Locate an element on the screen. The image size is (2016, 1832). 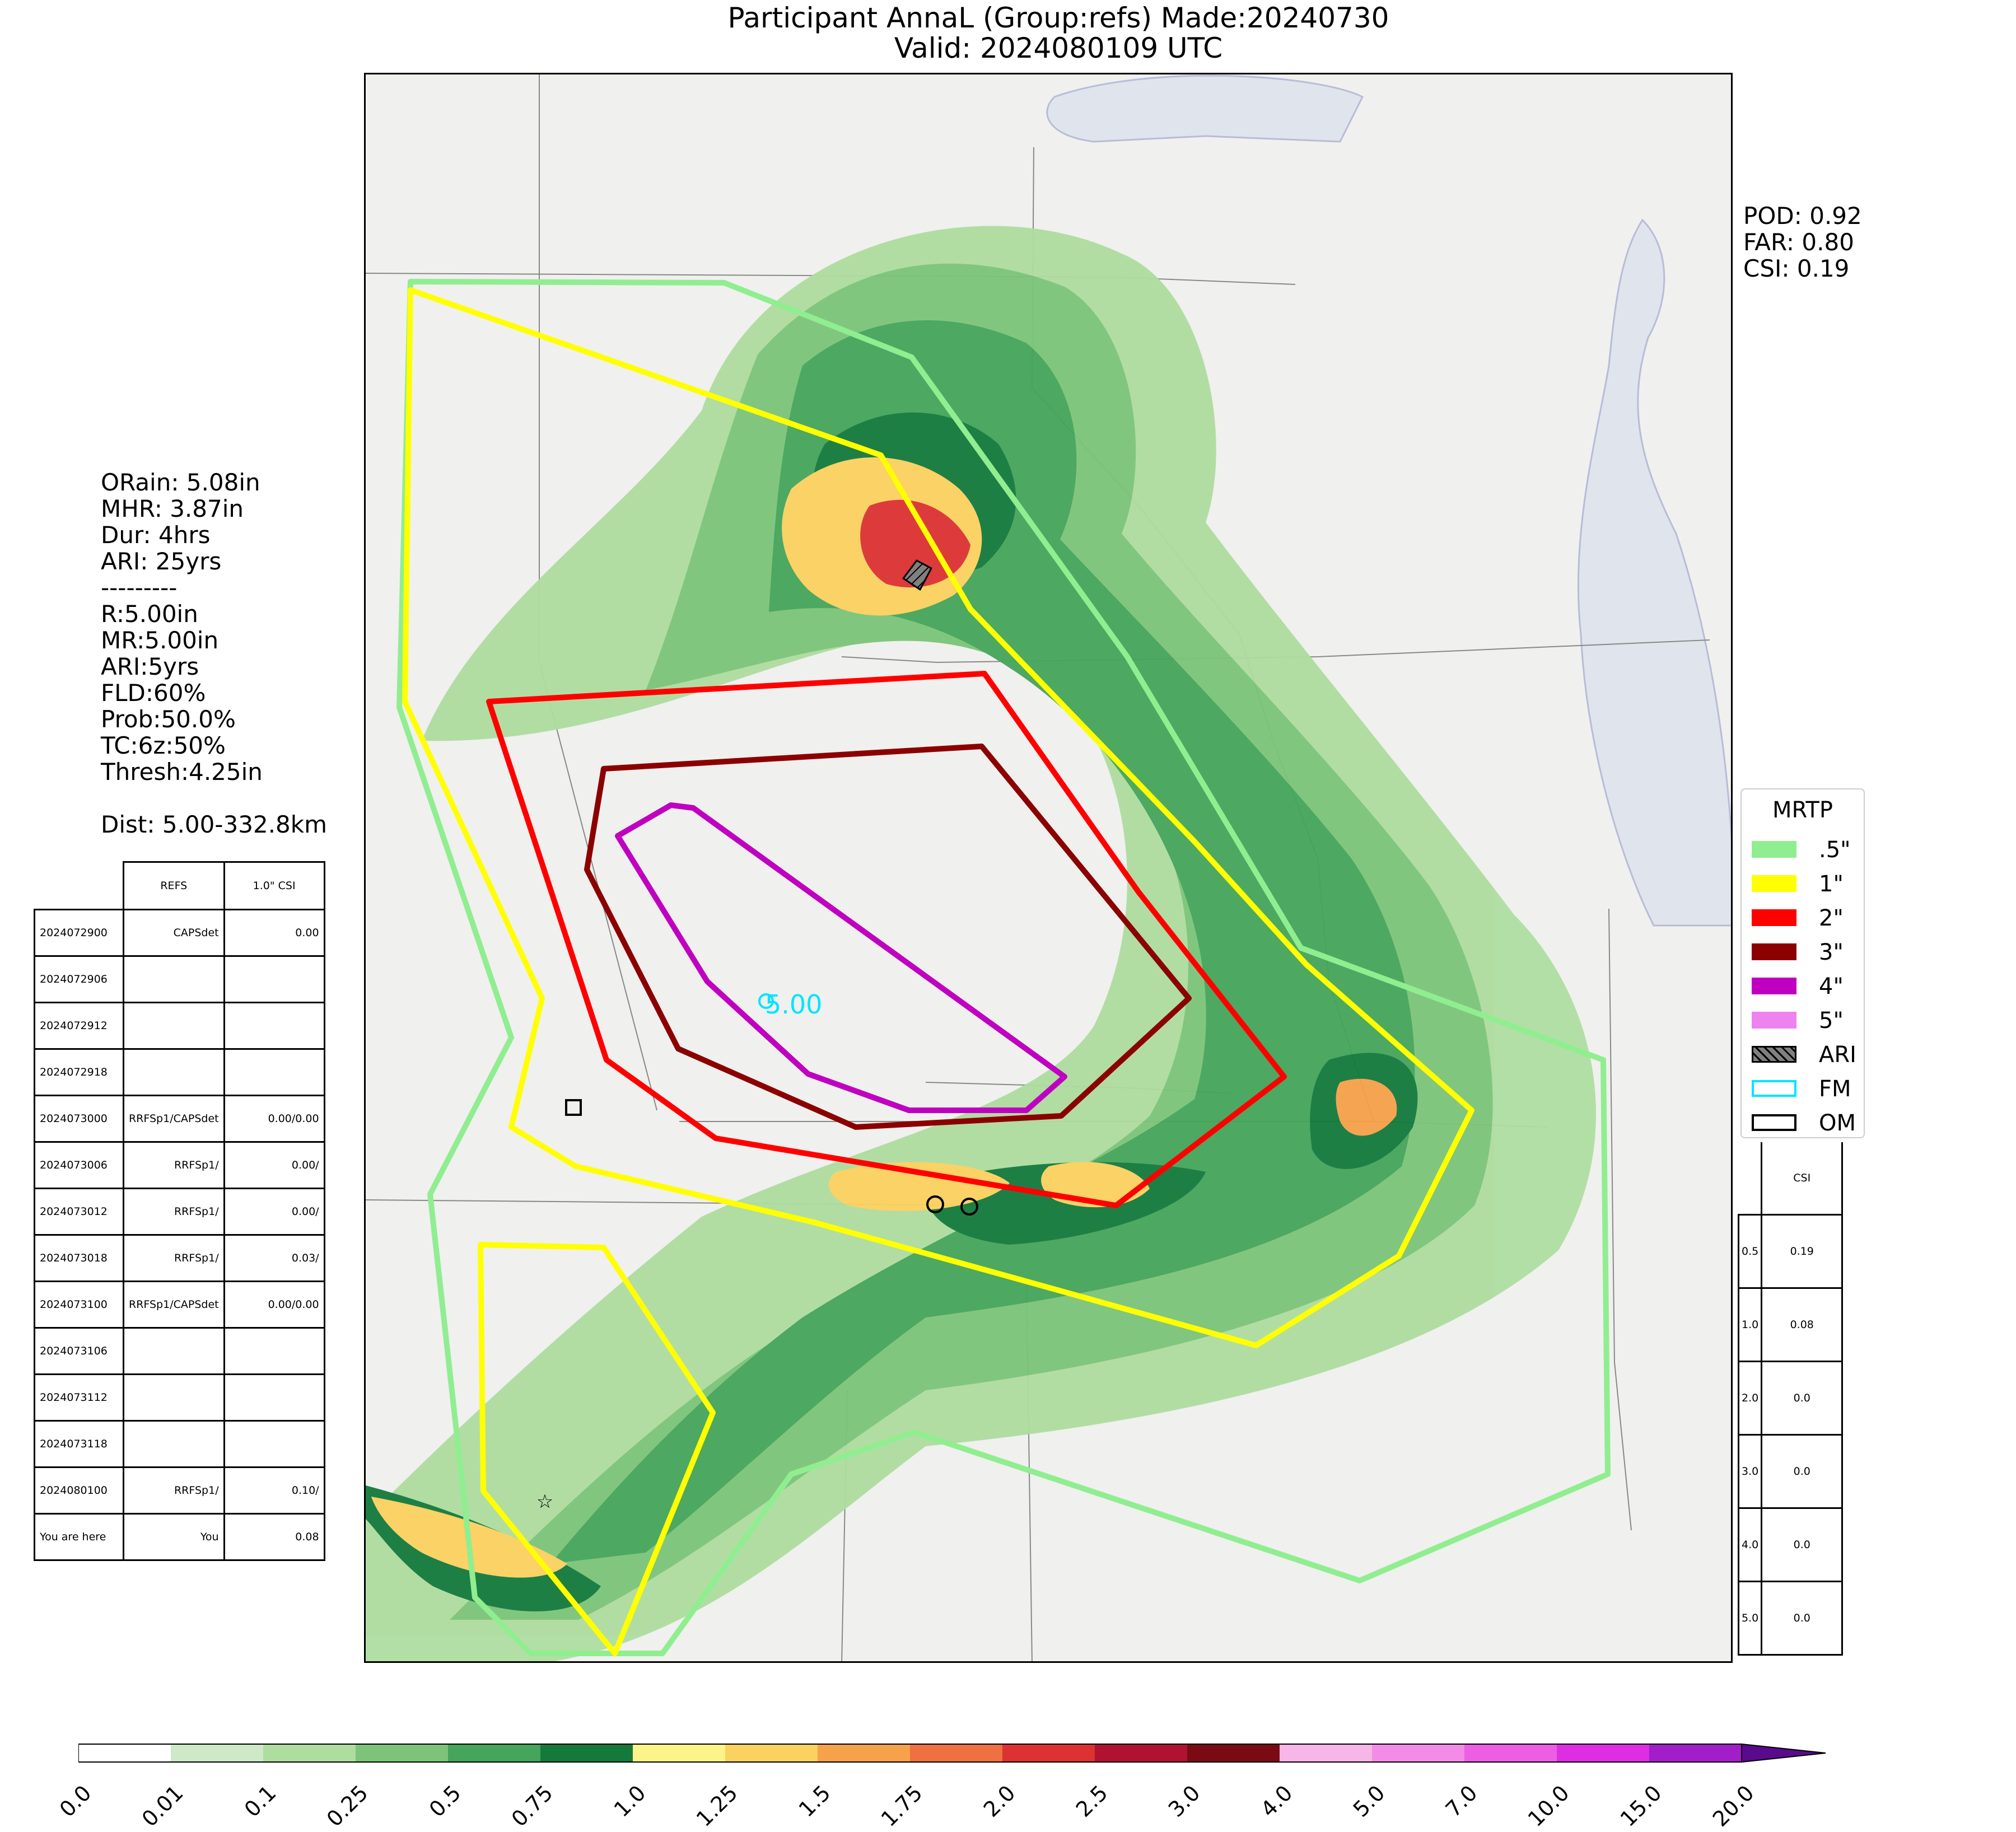
colorbar-border is located at coordinates (910, 1753).